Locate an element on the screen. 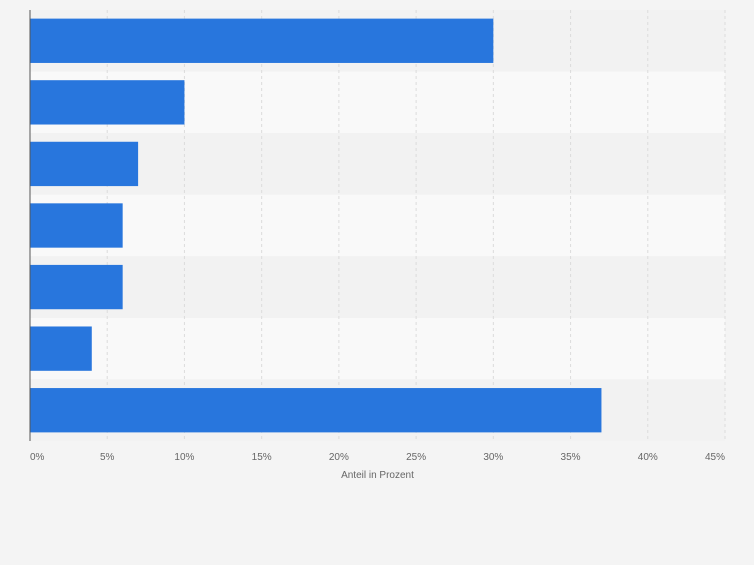  x-tick-labels: 0% 5% 10% 15% 20% 25% 30% 35% 40% 45% is located at coordinates (377, 457).